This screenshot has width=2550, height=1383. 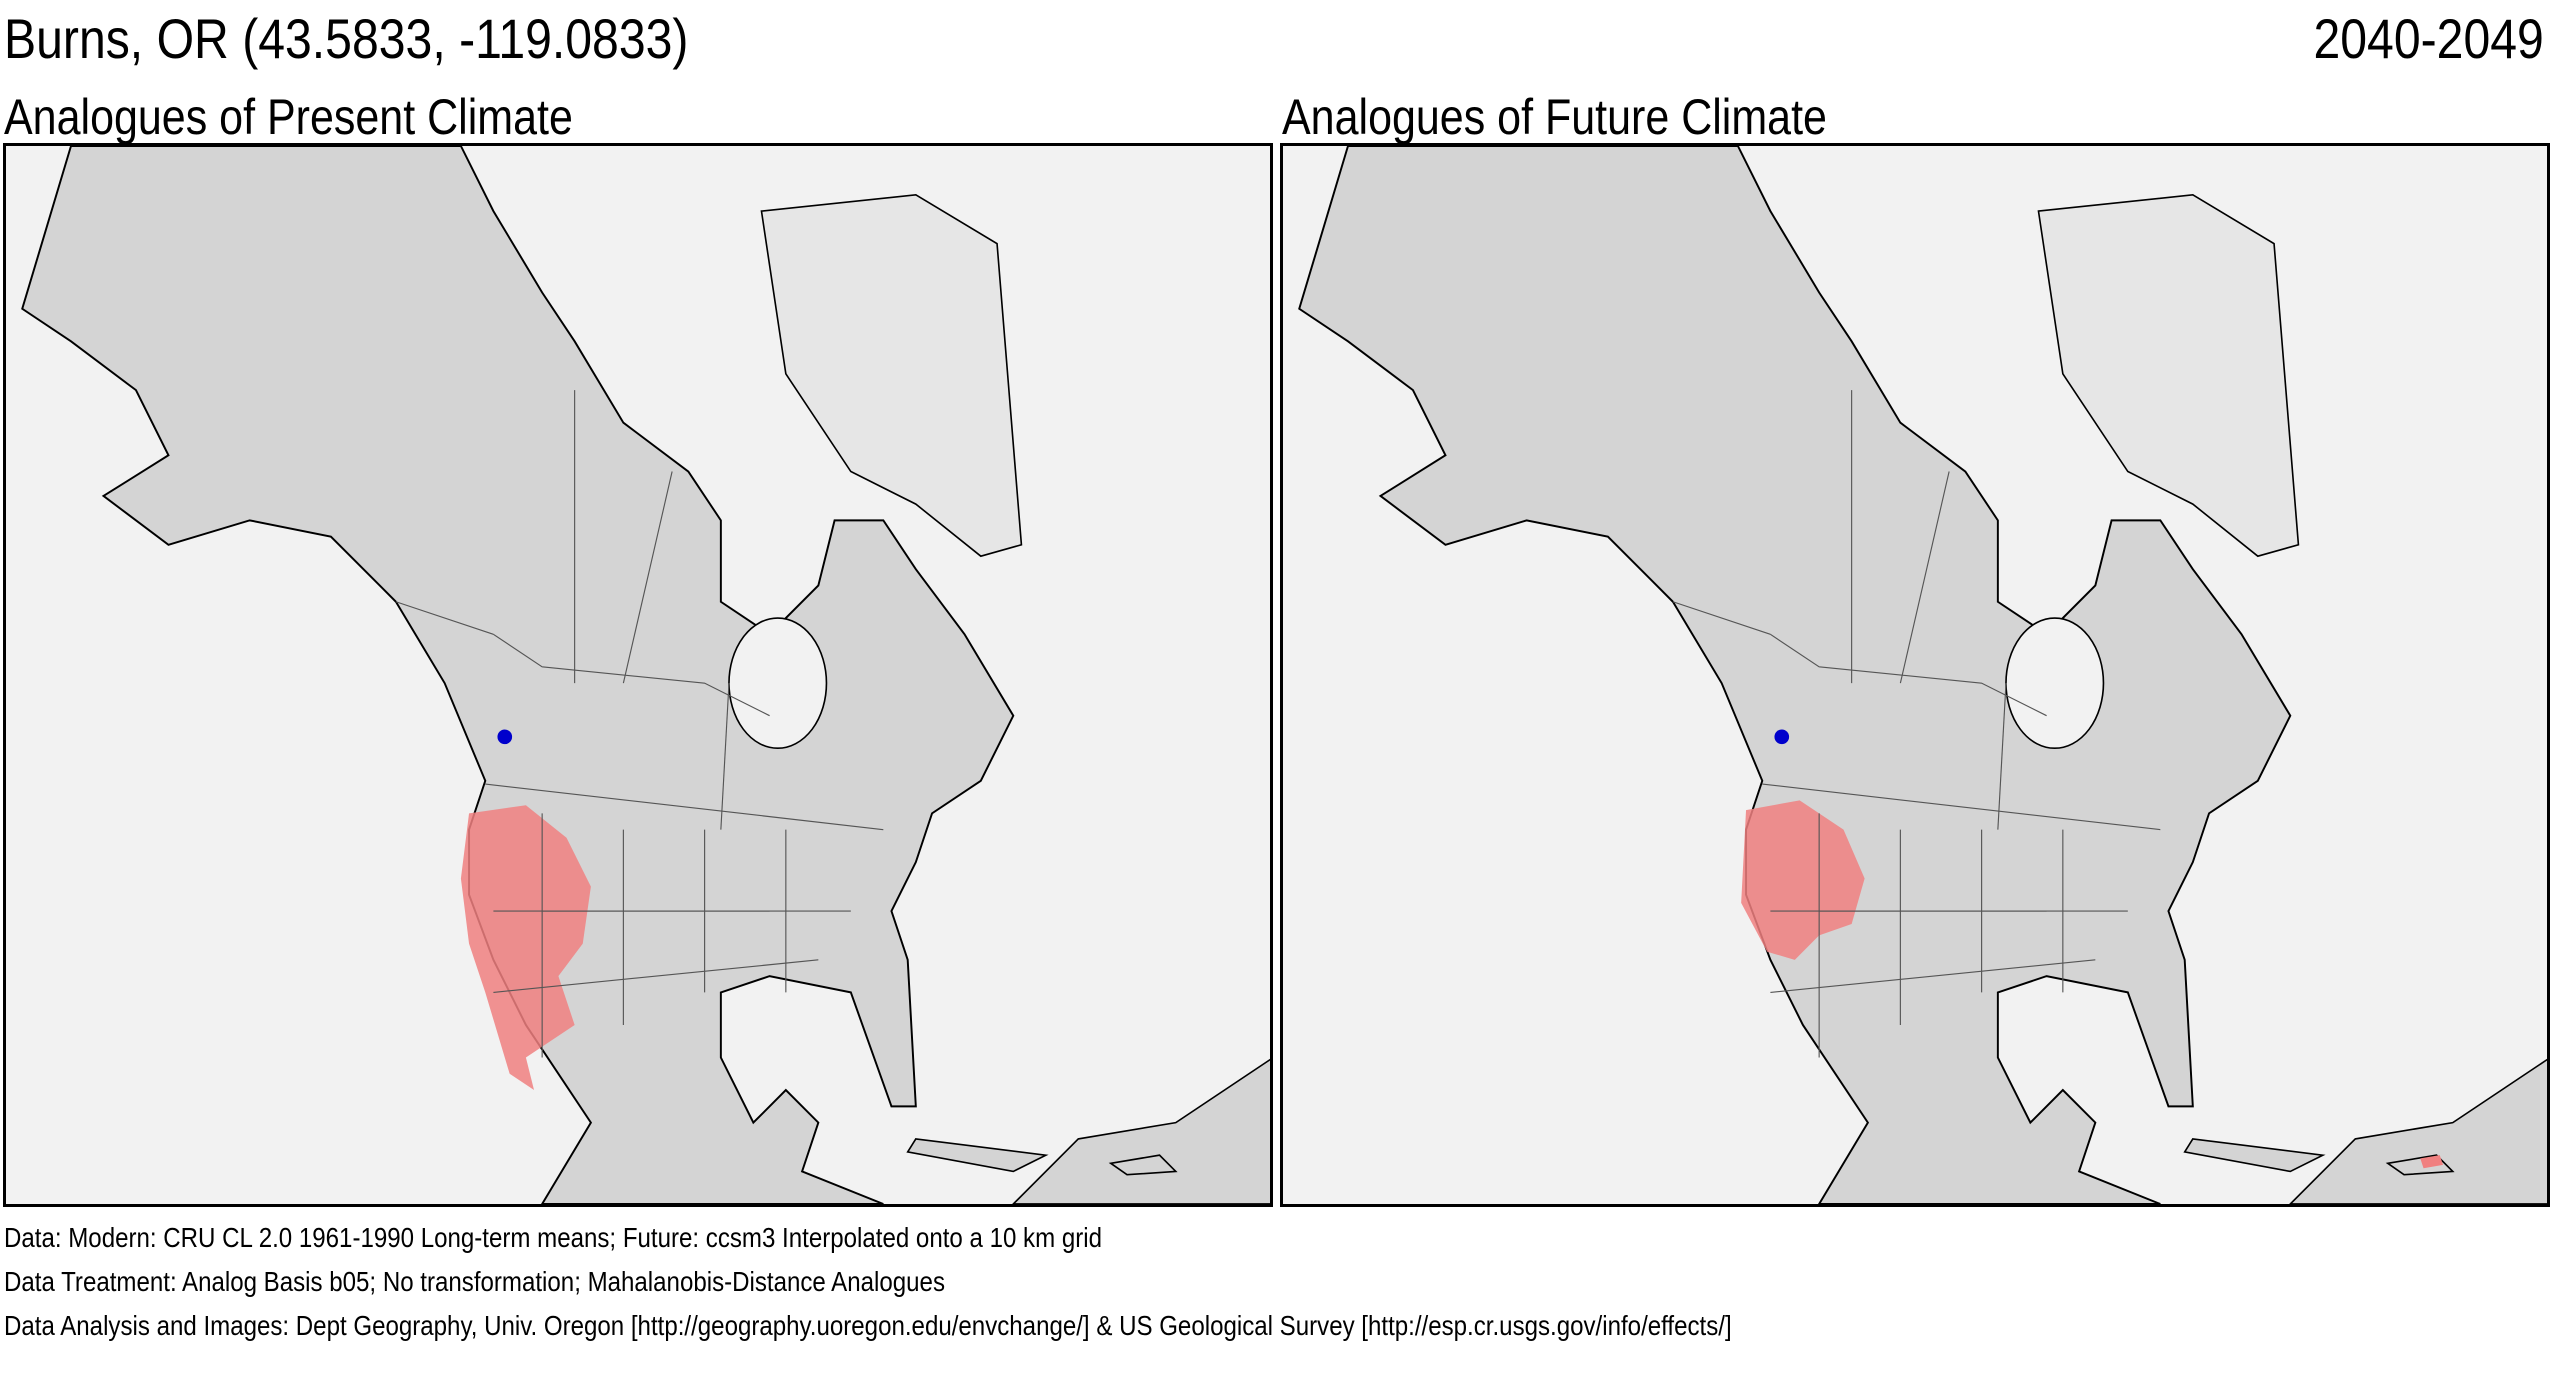 I want to click on period-label: 2040-2049, so click(x=2428, y=38).